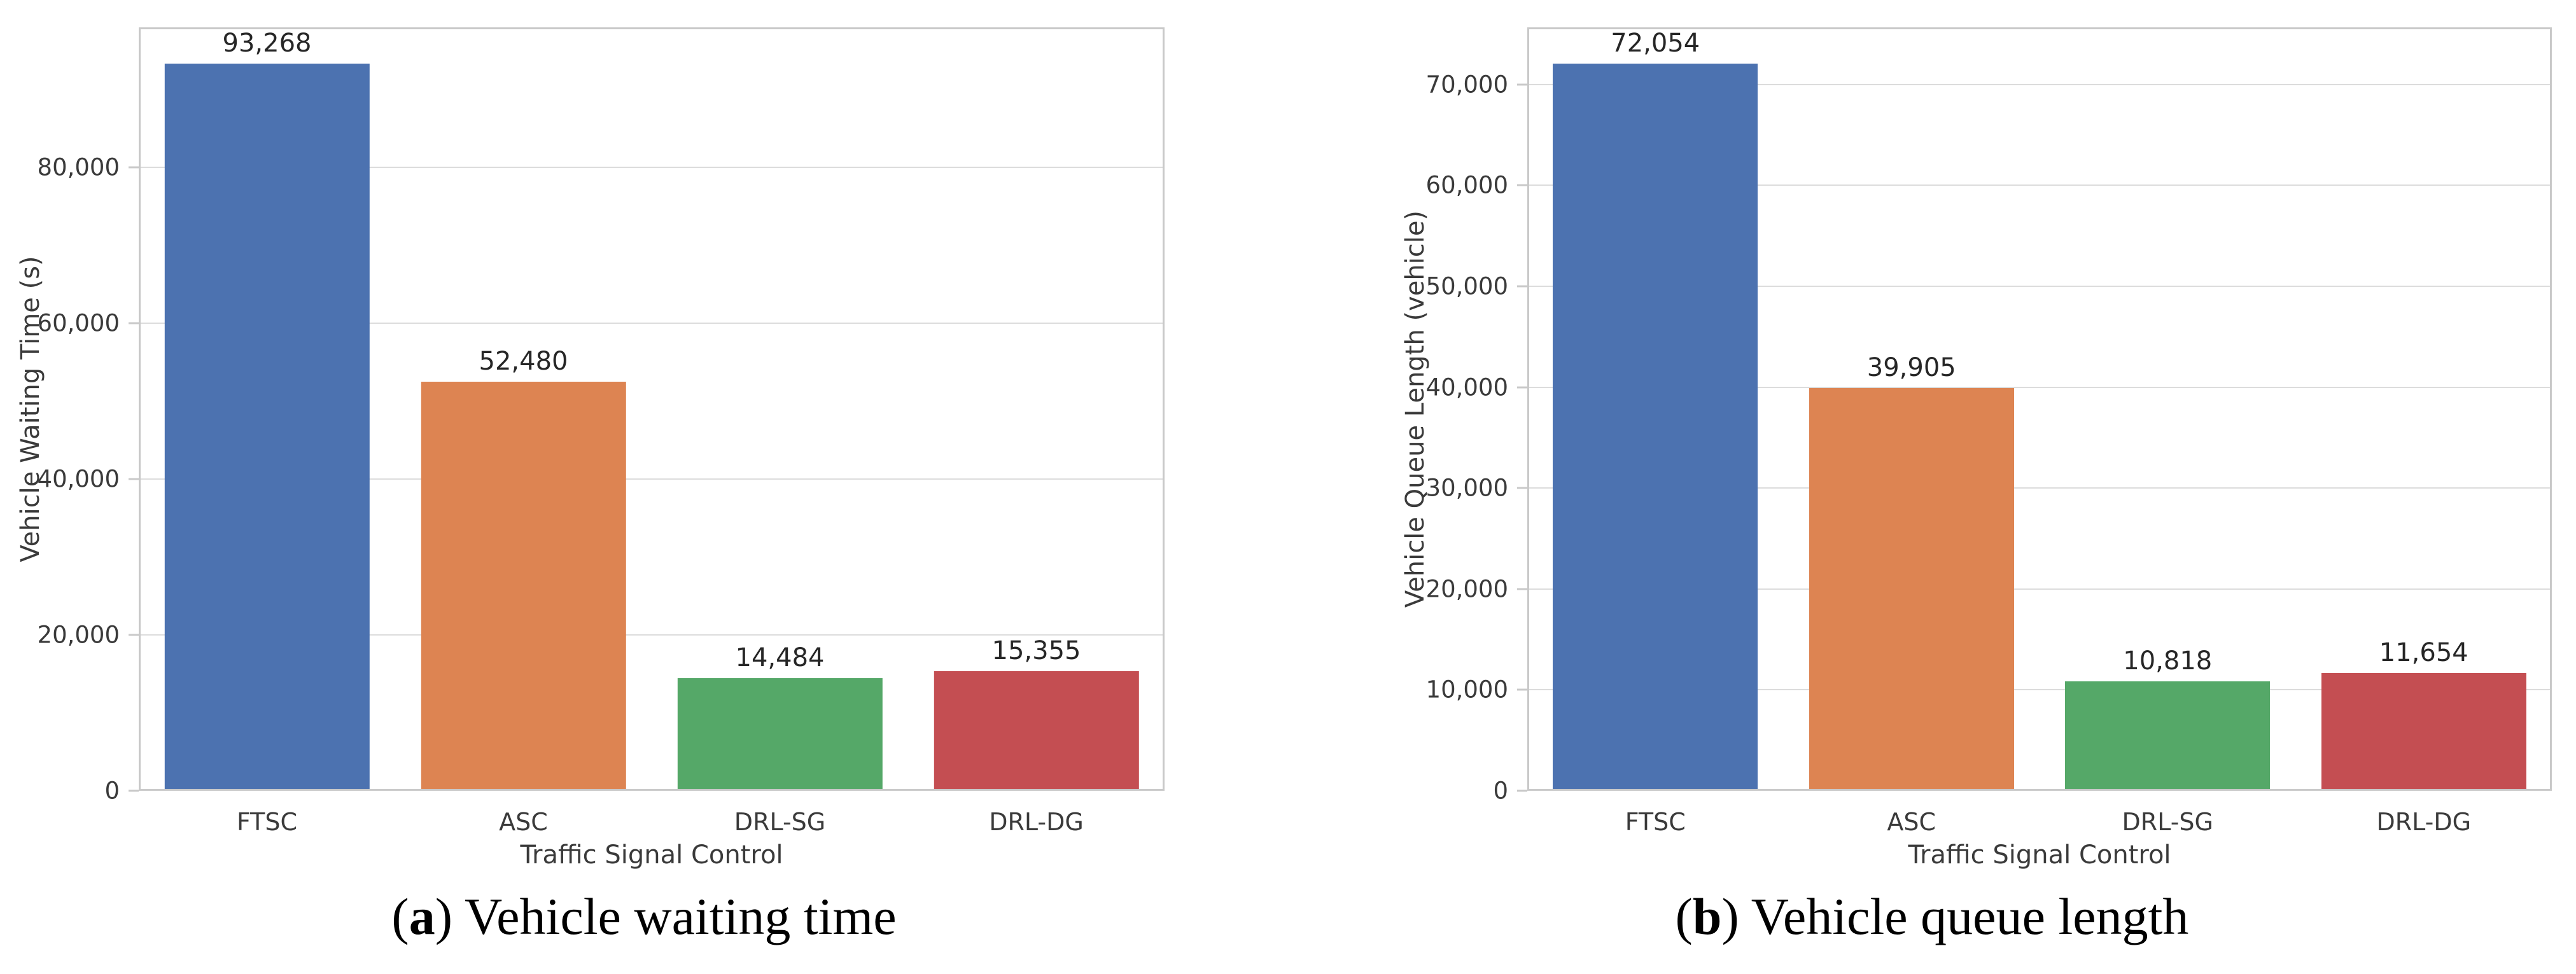 This screenshot has width=2576, height=974. I want to click on caption-b: (b) Vehicle queue length, so click(1932, 917).